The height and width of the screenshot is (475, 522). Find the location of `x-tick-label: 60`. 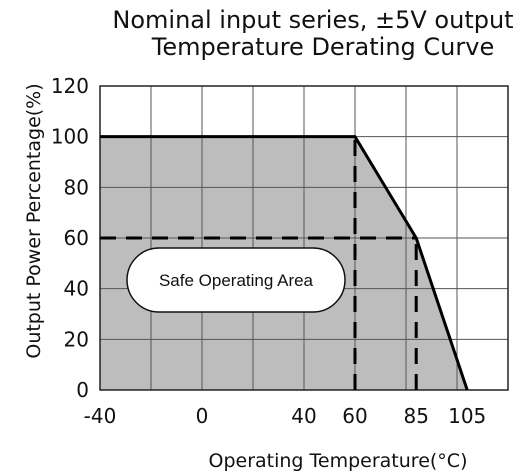

x-tick-label: 60 is located at coordinates (354, 416).